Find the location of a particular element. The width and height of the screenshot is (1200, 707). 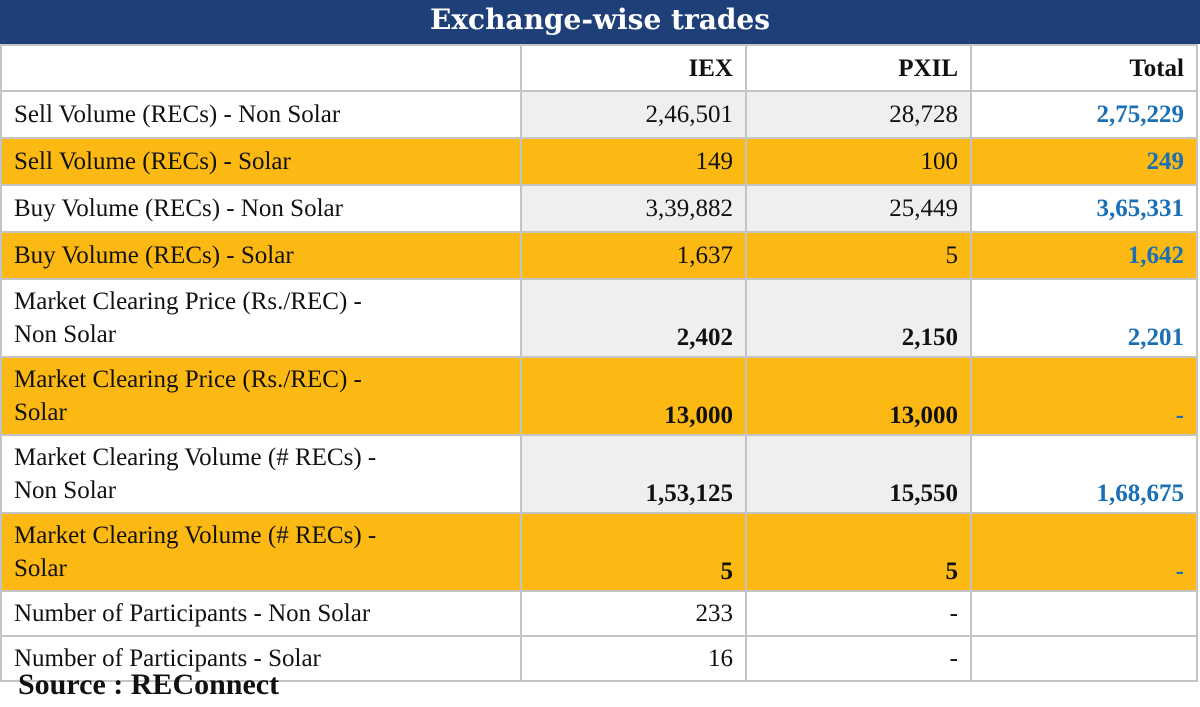

iex-value: 3,39,882 is located at coordinates (633, 208).